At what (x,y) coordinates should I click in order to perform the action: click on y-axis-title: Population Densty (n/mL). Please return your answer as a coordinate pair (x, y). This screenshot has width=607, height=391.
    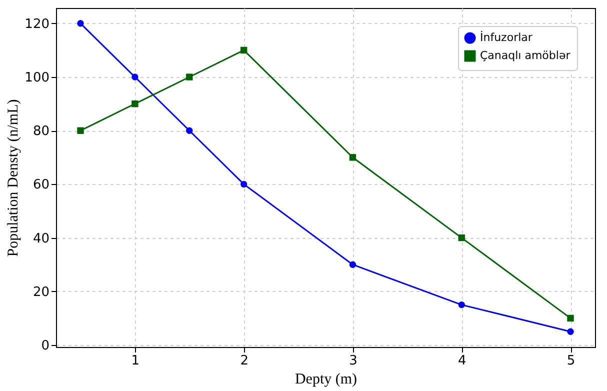
    Looking at the image, I should click on (14, 178).